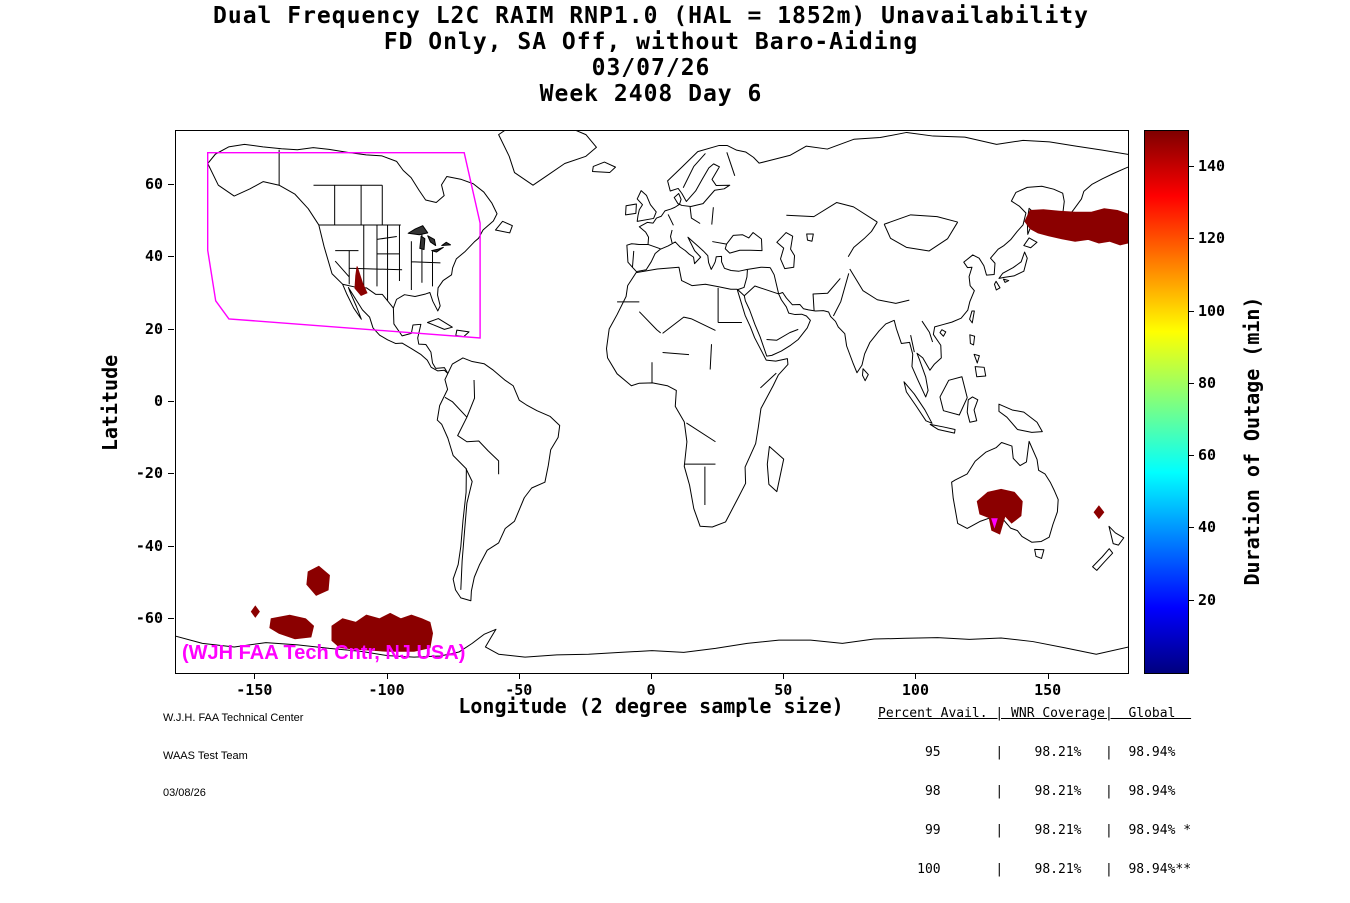  I want to click on colorbar-tick-label: 140, so click(1212, 166).